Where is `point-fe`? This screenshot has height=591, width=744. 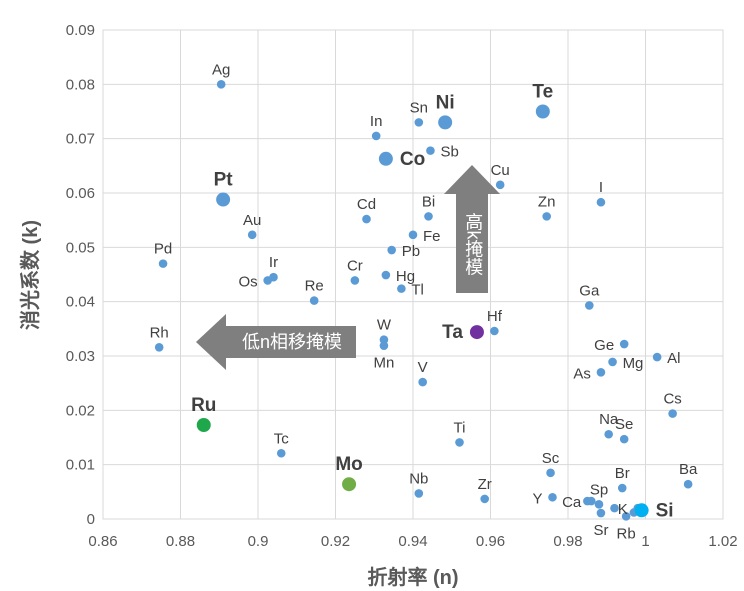
point-fe is located at coordinates (413, 235).